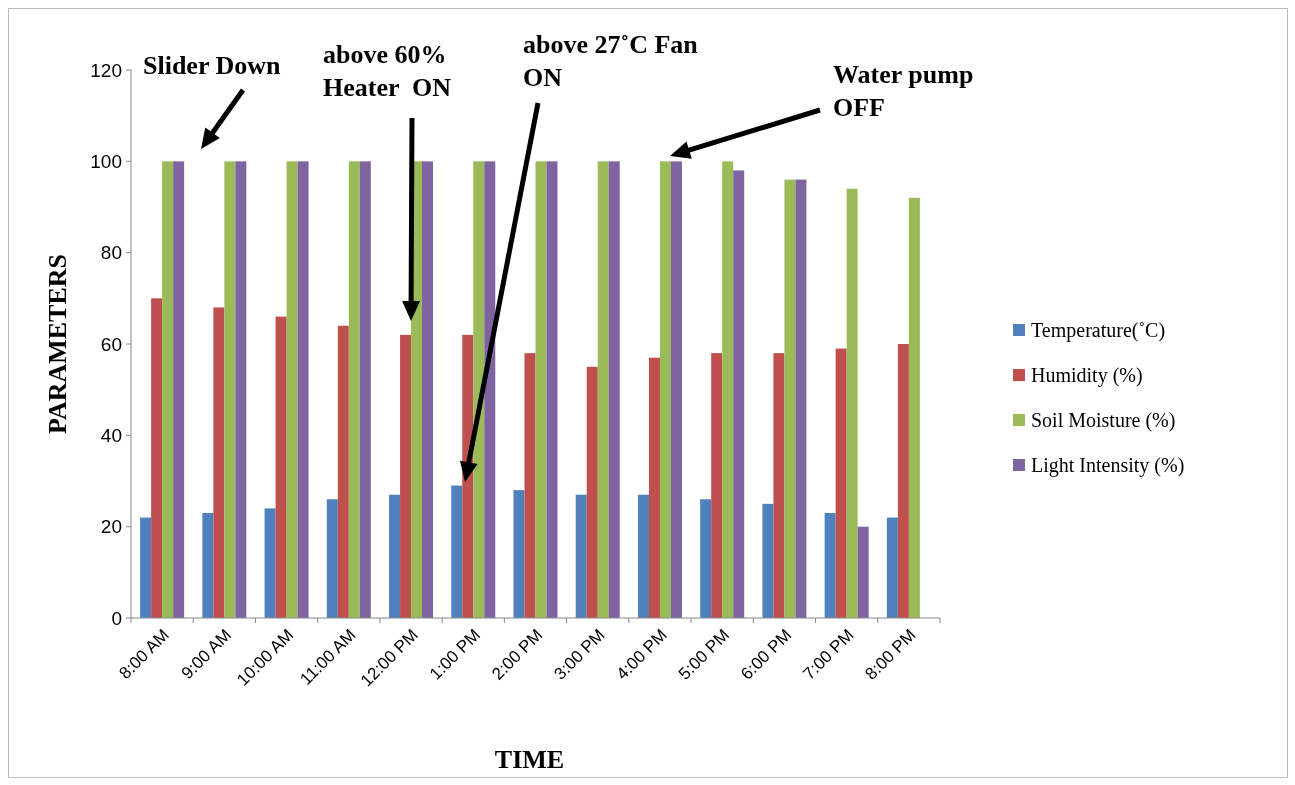  Describe the element at coordinates (111, 253) in the screenshot. I see `y-tick-label: 80` at that location.